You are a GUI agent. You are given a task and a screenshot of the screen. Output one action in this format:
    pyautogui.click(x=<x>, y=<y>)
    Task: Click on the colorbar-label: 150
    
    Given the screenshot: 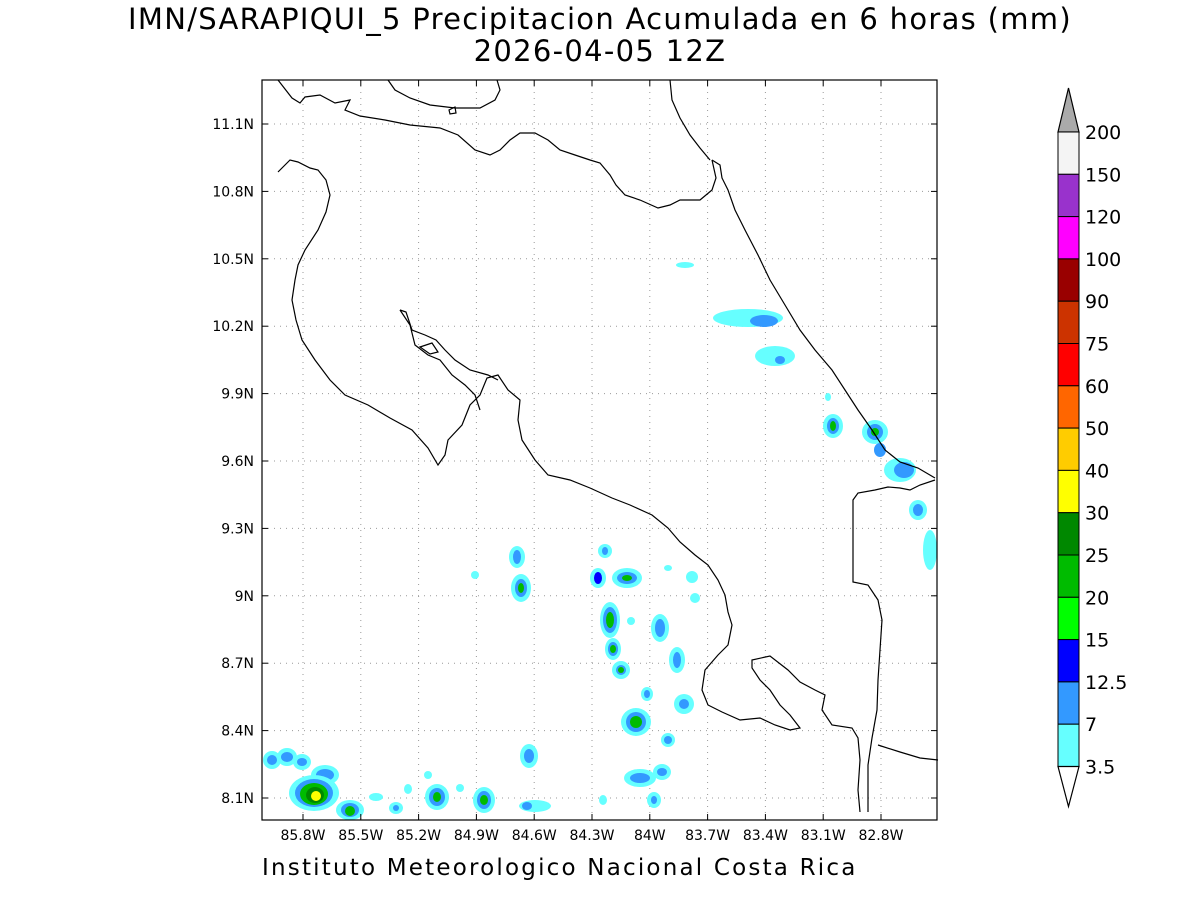 What is the action you would take?
    pyautogui.click(x=1103, y=175)
    